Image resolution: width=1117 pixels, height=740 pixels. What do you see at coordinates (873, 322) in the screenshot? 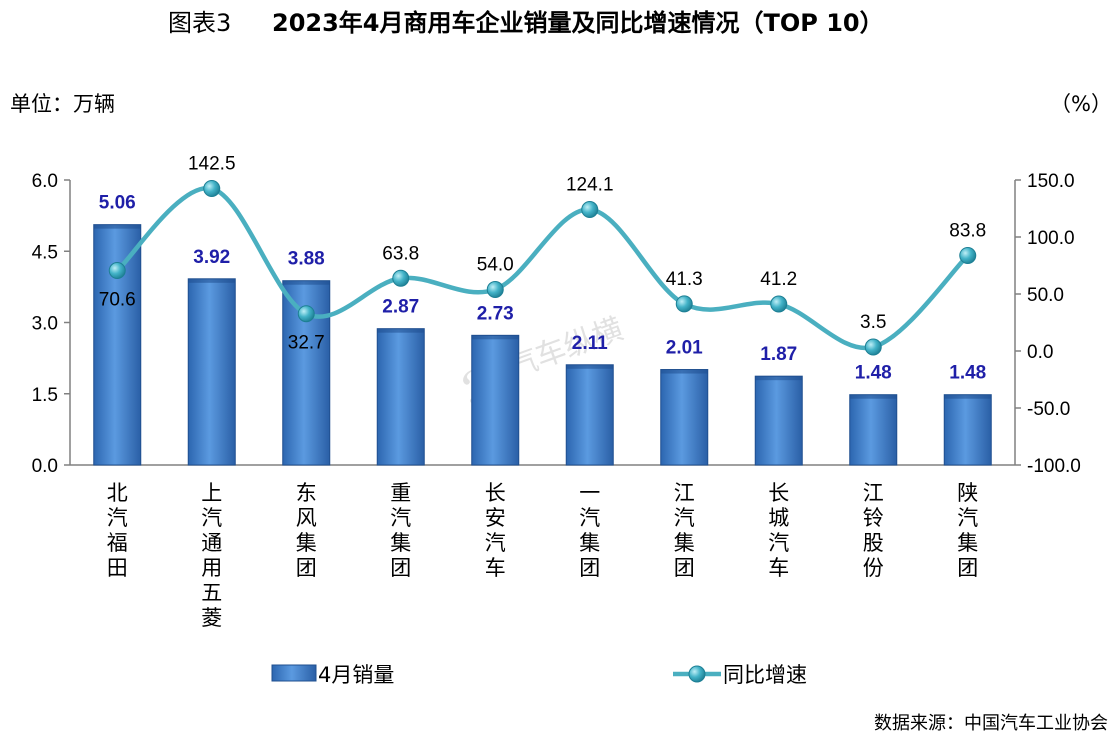
I see `growth-value-label: 3.5` at bounding box center [873, 322].